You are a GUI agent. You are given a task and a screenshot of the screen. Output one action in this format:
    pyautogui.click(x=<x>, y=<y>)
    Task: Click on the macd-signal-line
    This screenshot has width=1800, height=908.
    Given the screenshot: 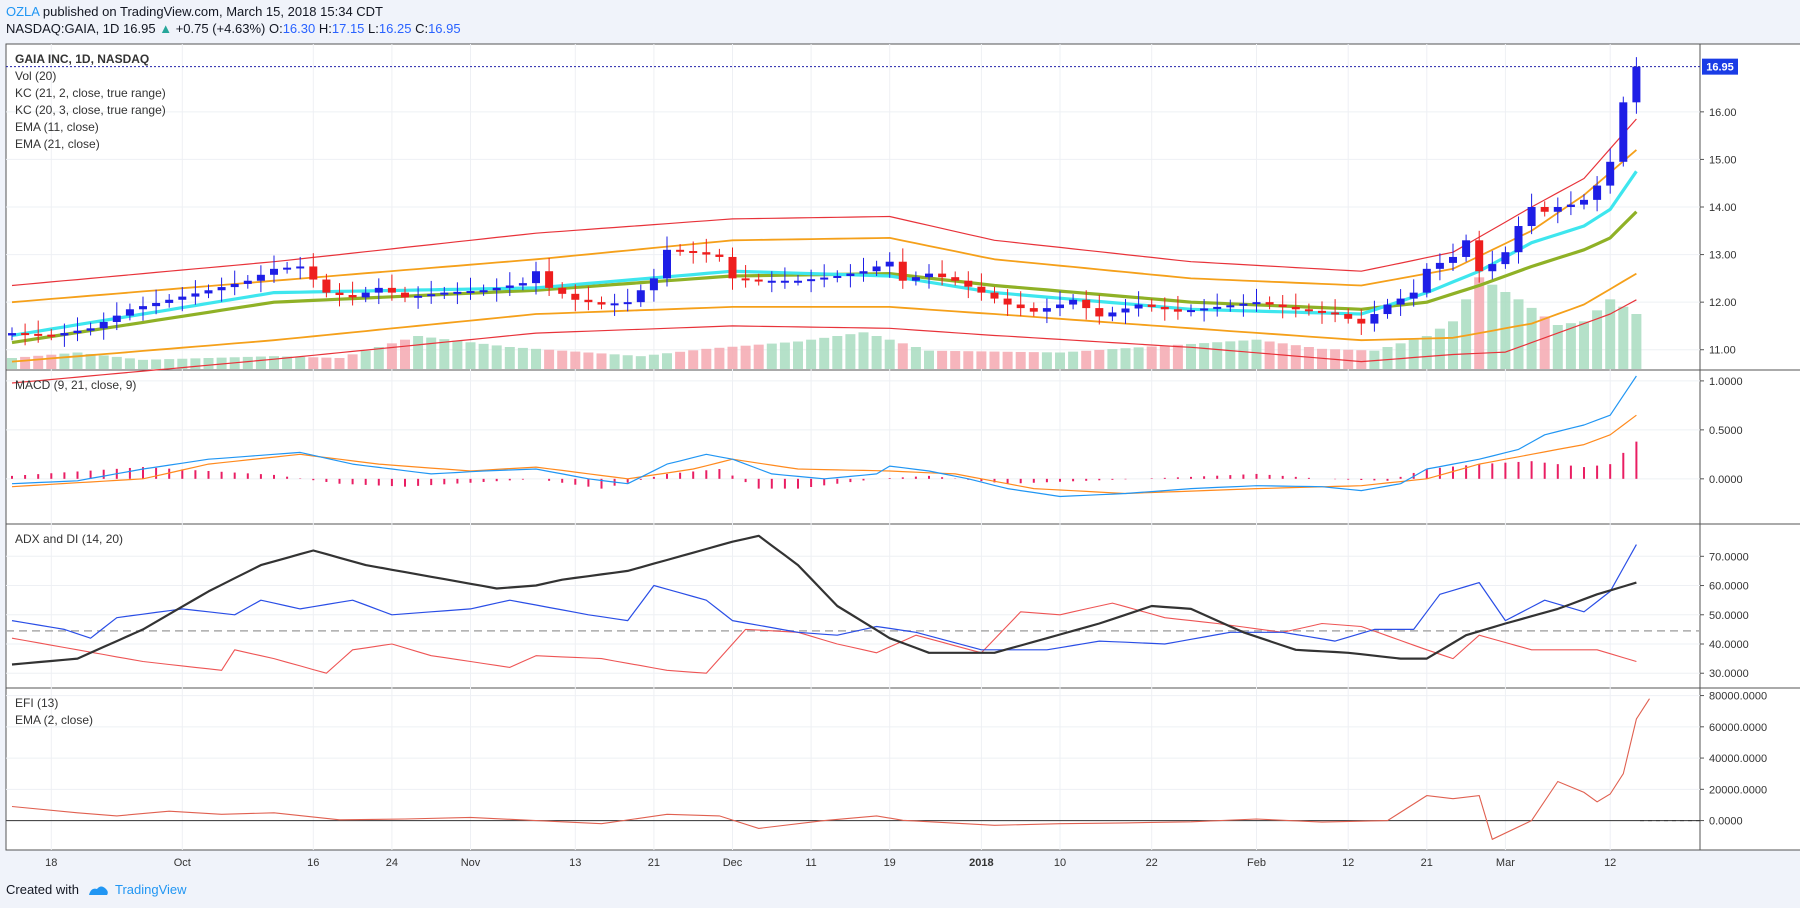 What is the action you would take?
    pyautogui.click(x=824, y=454)
    